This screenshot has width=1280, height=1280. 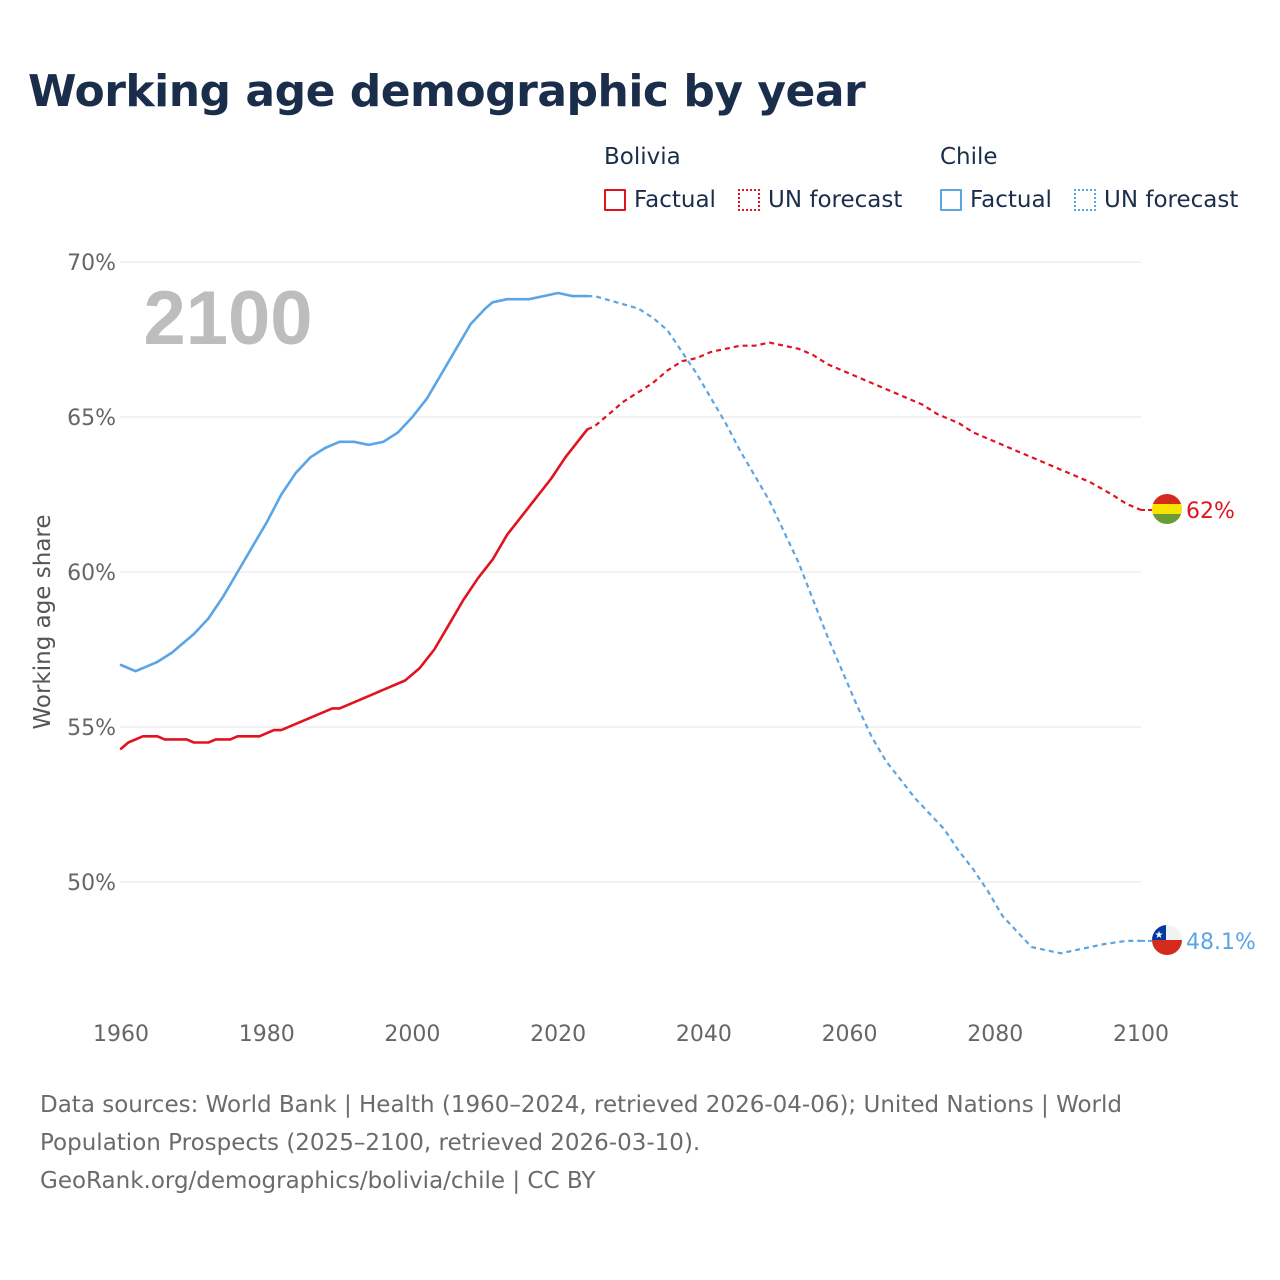 I want to click on y-axis-label: Working age share, so click(x=43, y=621).